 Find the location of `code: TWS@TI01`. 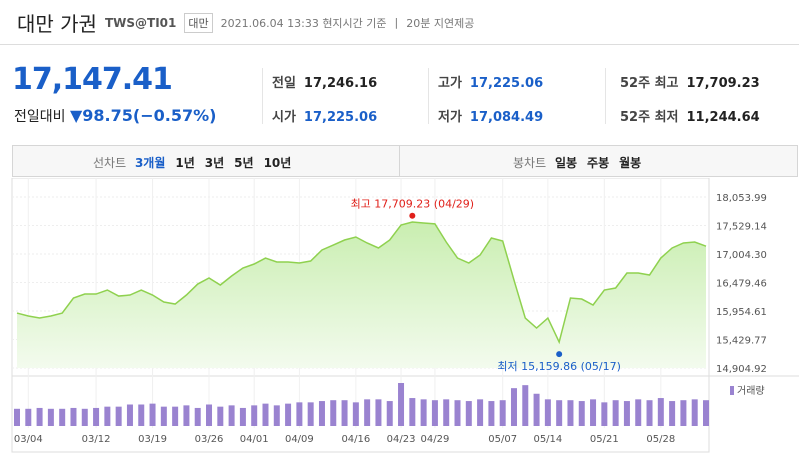

code: TWS@TI01 is located at coordinates (140, 22).